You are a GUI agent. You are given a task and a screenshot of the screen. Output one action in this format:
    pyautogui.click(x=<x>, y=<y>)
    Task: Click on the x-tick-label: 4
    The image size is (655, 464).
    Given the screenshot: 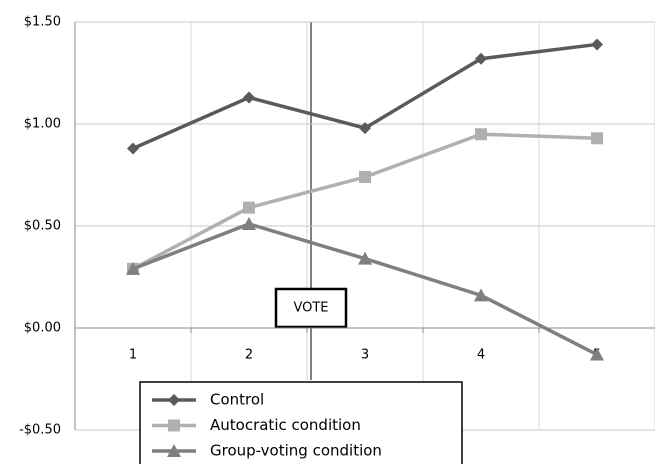 What is the action you would take?
    pyautogui.click(x=481, y=355)
    